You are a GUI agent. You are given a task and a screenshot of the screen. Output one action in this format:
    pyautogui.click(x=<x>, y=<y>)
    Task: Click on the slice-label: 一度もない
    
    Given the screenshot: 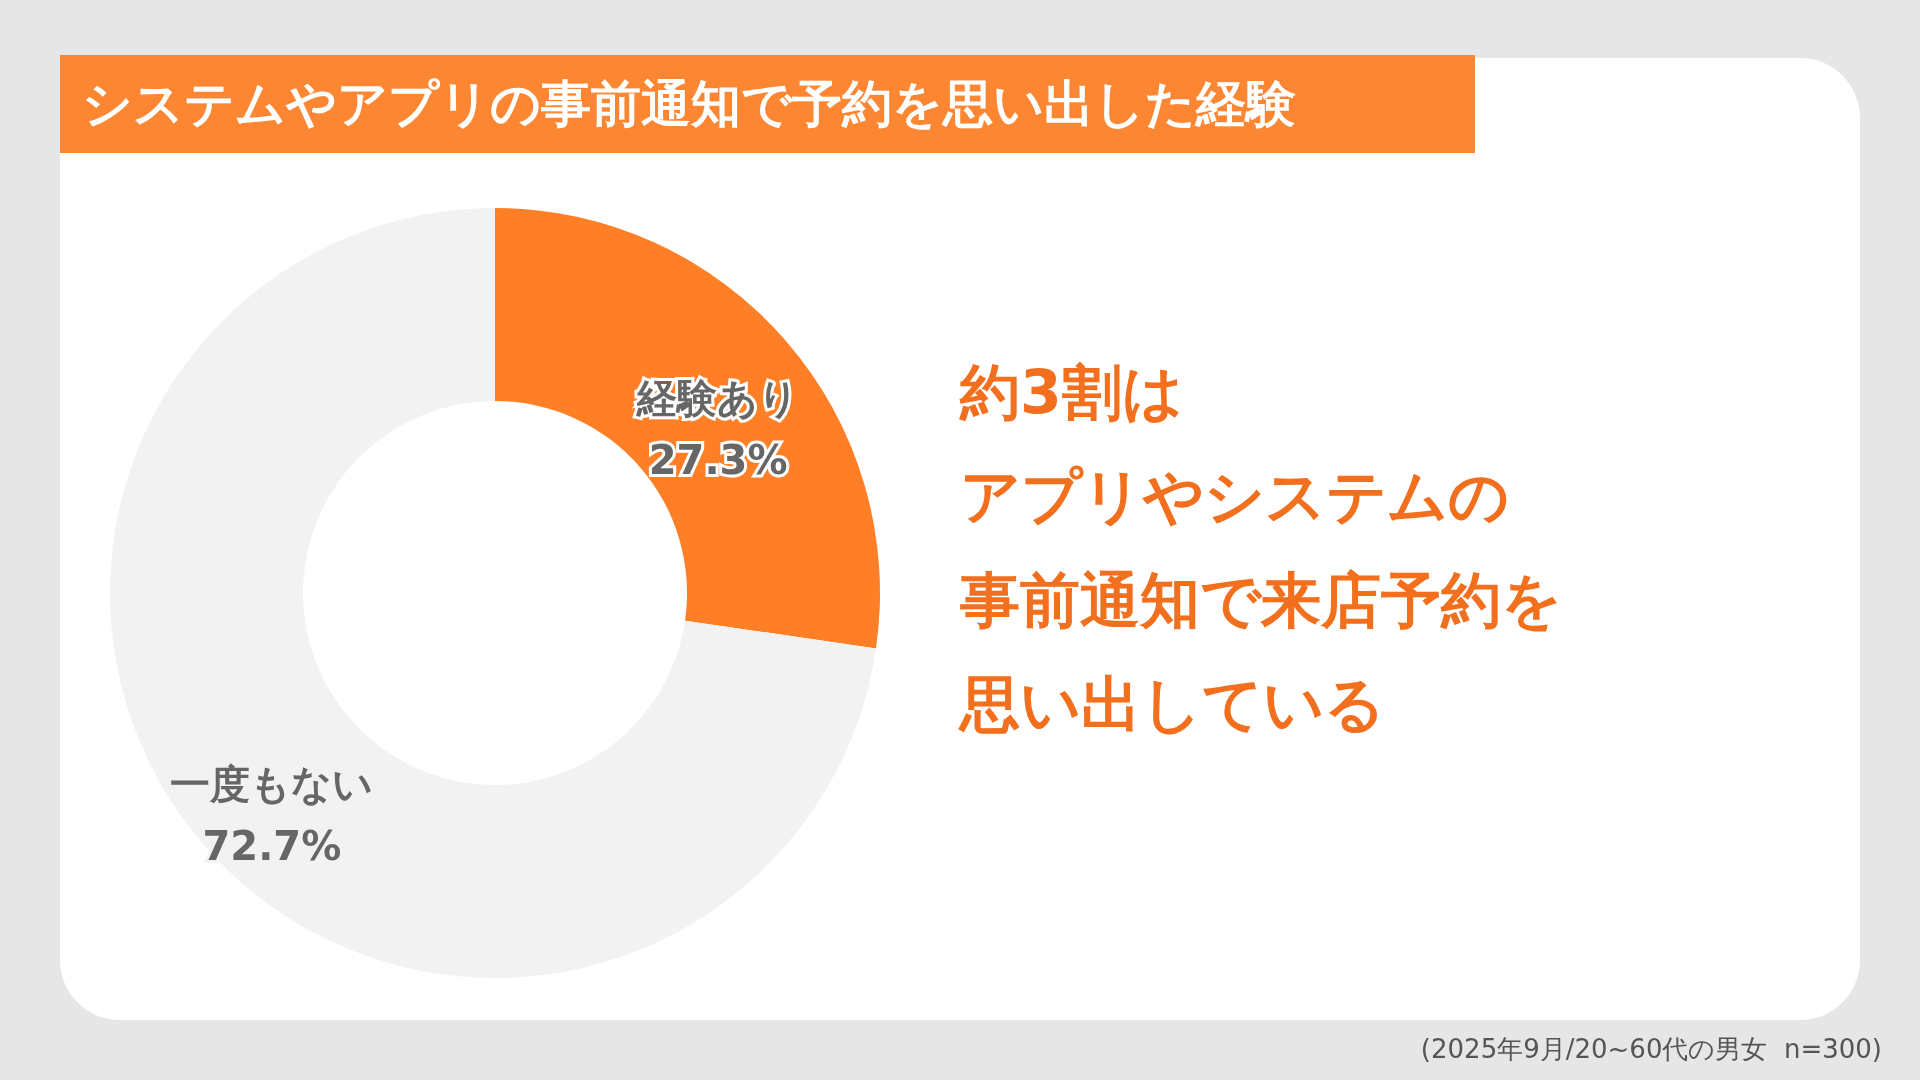 What is the action you would take?
    pyautogui.click(x=272, y=783)
    